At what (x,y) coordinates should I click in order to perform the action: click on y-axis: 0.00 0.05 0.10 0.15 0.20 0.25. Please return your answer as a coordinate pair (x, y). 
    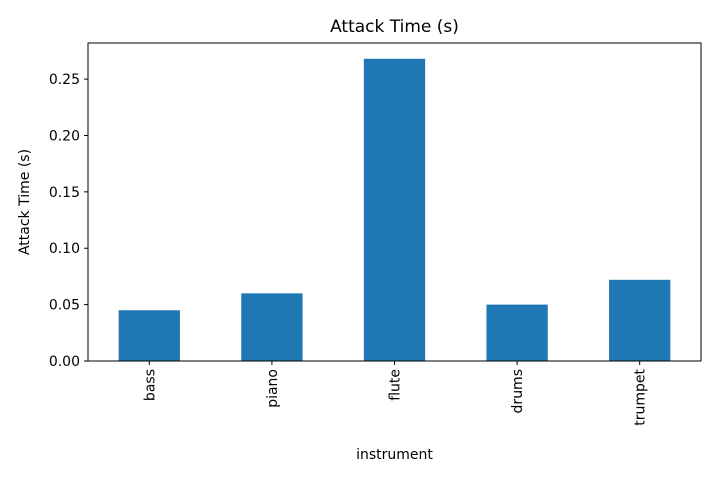
    Looking at the image, I should click on (68, 221).